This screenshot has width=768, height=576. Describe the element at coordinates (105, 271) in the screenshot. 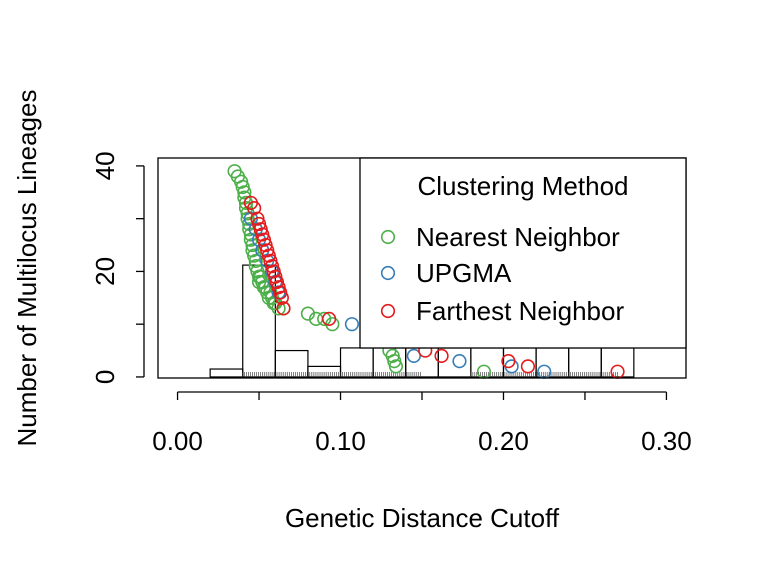

I see `y-tick-label: 20` at that location.